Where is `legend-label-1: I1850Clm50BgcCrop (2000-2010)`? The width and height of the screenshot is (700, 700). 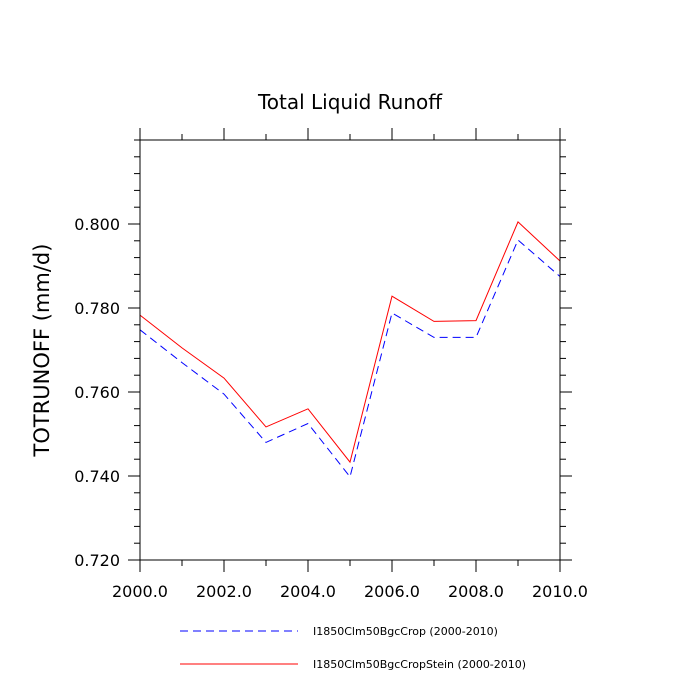
legend-label-1: I1850Clm50BgcCrop (2000-2010) is located at coordinates (405, 631).